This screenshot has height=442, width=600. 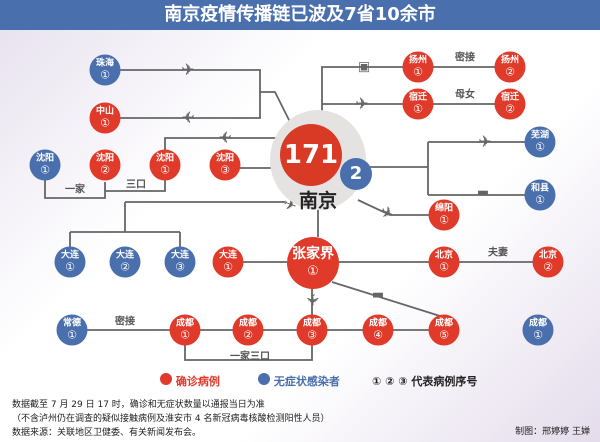 What do you see at coordinates (313, 254) in the screenshot?
I see `node-city: 张家界` at bounding box center [313, 254].